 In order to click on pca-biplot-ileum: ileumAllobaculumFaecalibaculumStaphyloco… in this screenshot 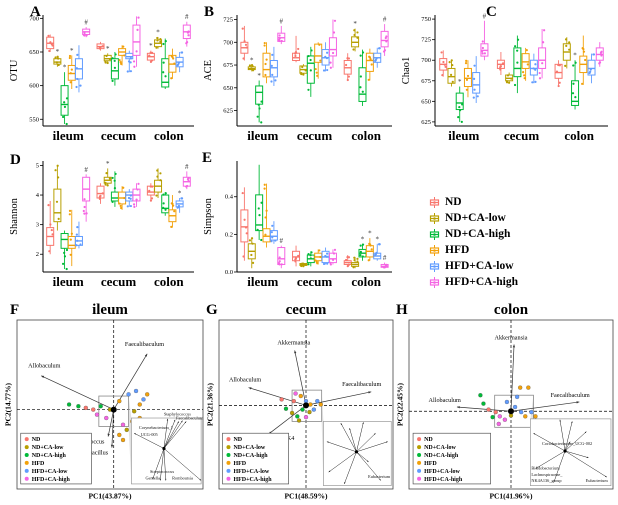, I will do `click(104, 401)`.